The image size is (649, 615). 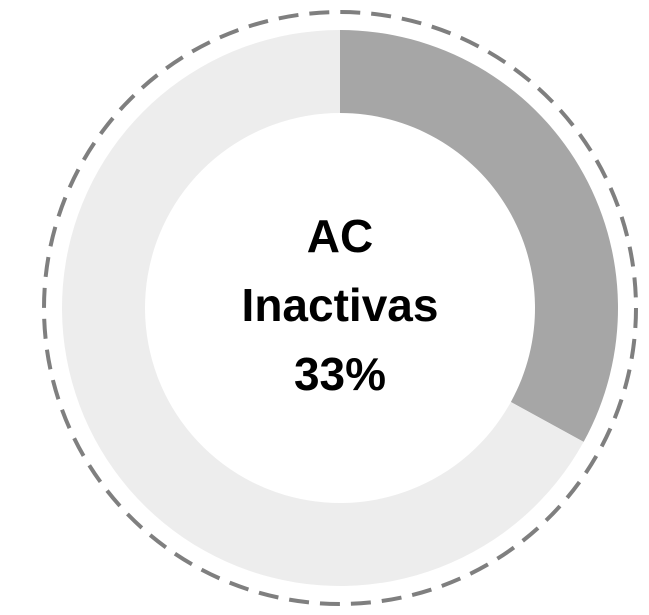 What do you see at coordinates (340, 236) in the screenshot?
I see `center-label: AC` at bounding box center [340, 236].